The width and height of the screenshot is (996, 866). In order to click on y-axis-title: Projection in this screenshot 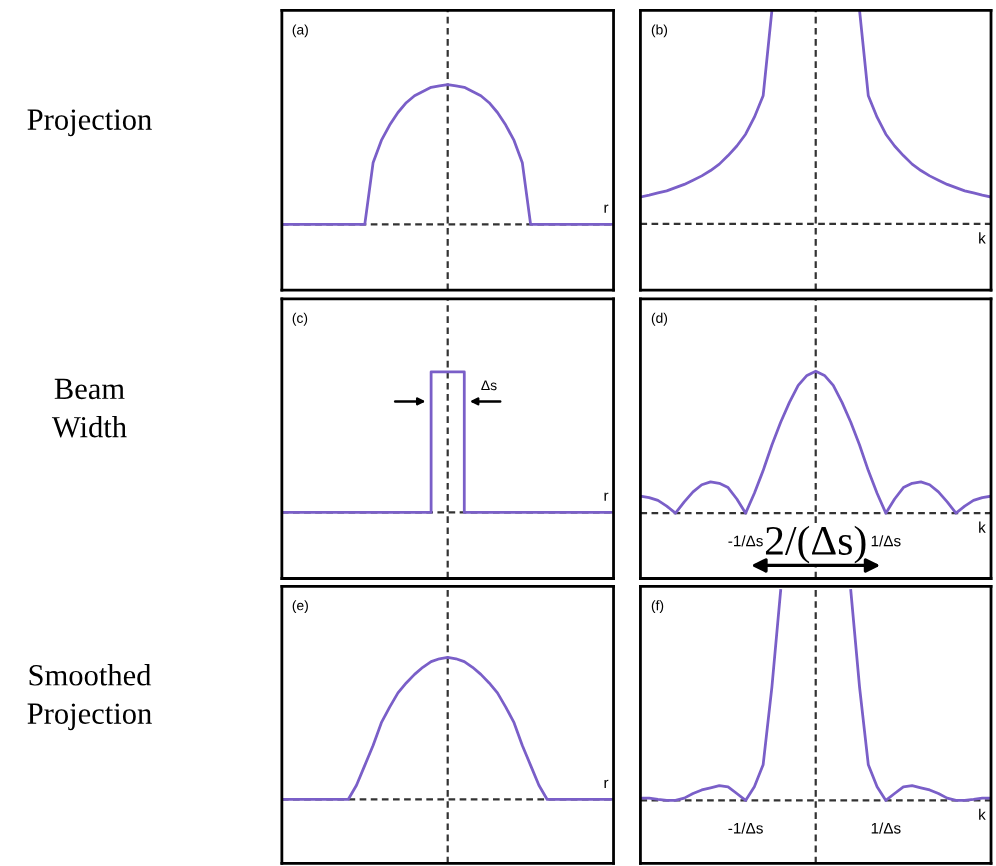, I will do `click(89, 123)`.